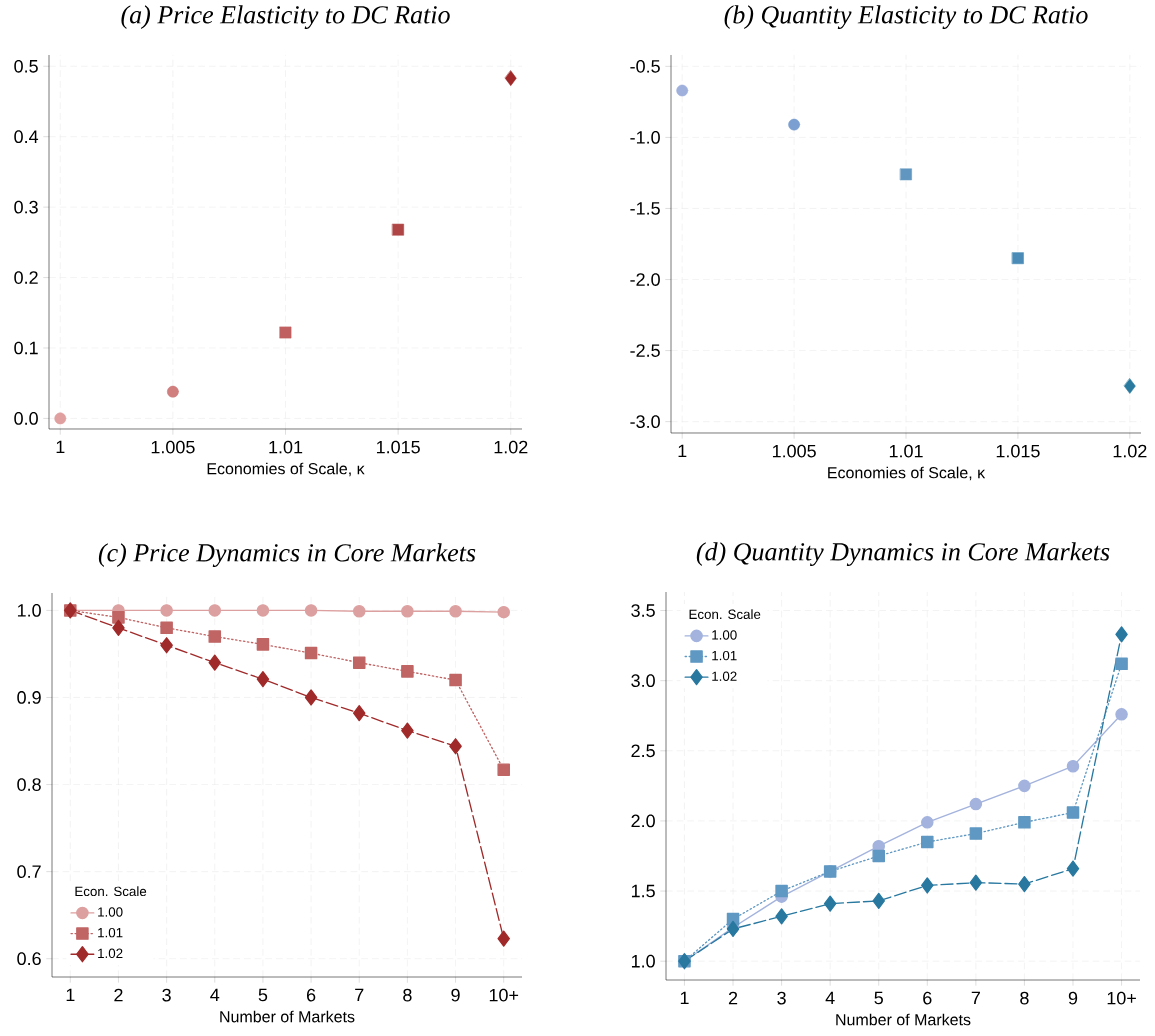  What do you see at coordinates (645, 421) in the screenshot?
I see `y-tick-label: -3.0` at bounding box center [645, 421].